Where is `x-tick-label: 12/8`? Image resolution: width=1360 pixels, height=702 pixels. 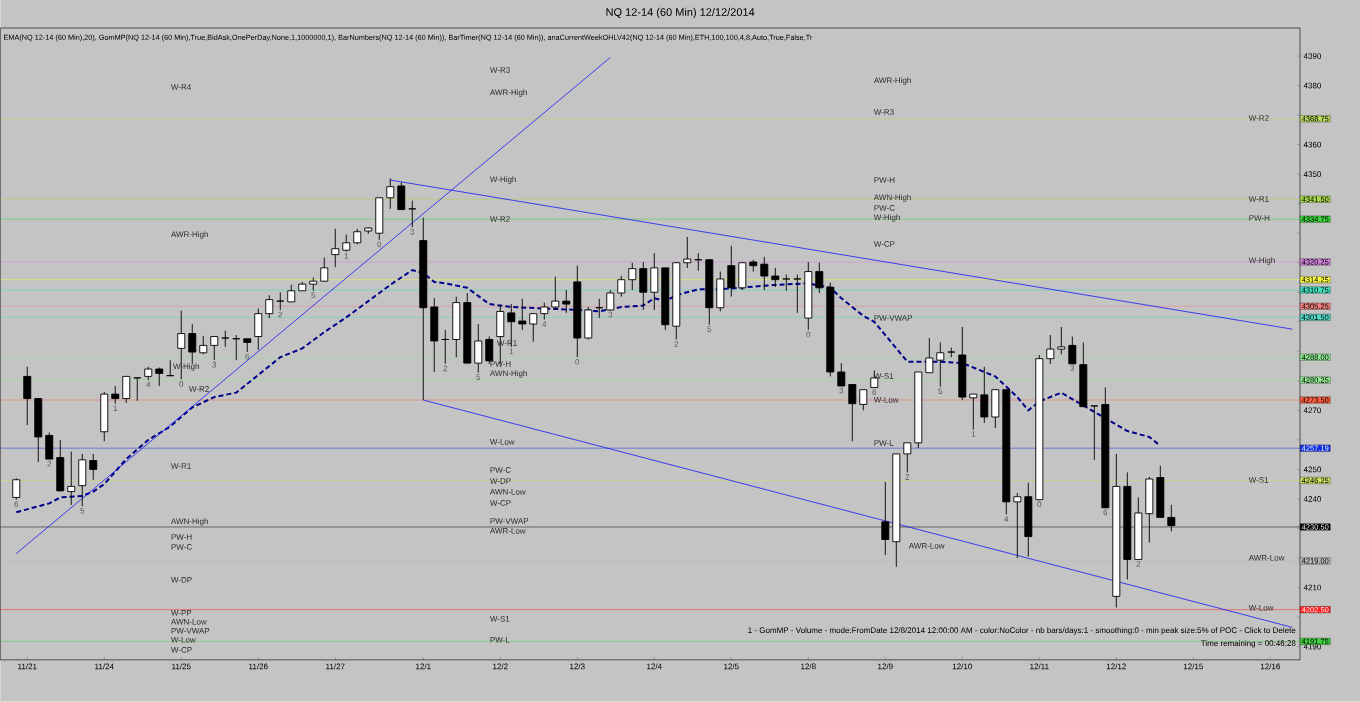
x-tick-label: 12/8 is located at coordinates (808, 666).